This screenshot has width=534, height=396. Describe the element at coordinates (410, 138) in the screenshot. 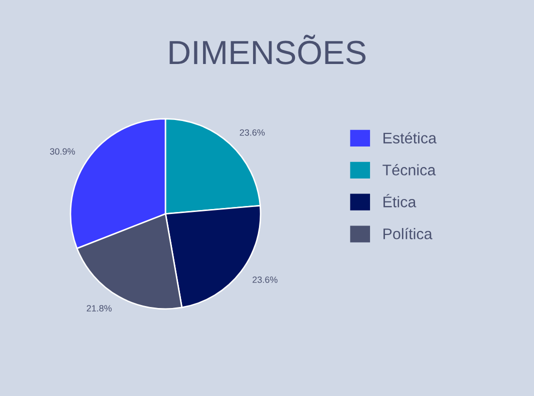

I see `legend-label: Estética` at that location.